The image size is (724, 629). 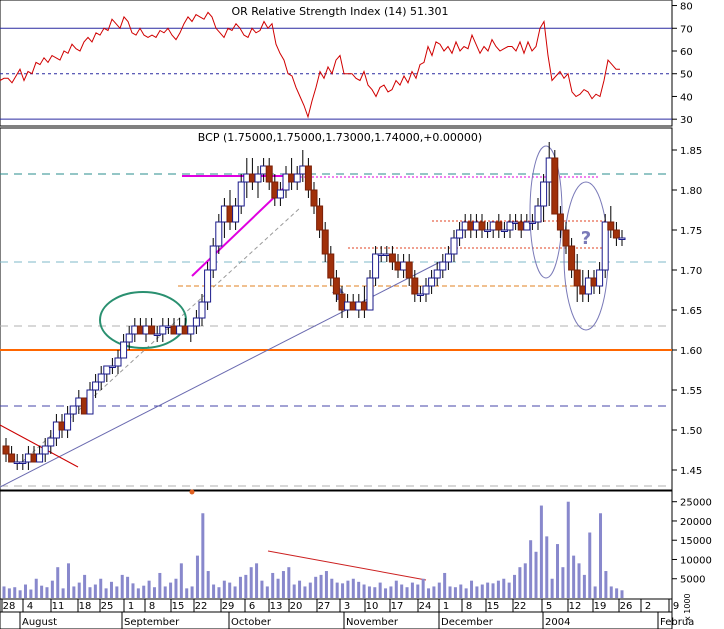 What do you see at coordinates (549, 606) in the screenshot?
I see `x-day-label: 5` at bounding box center [549, 606].